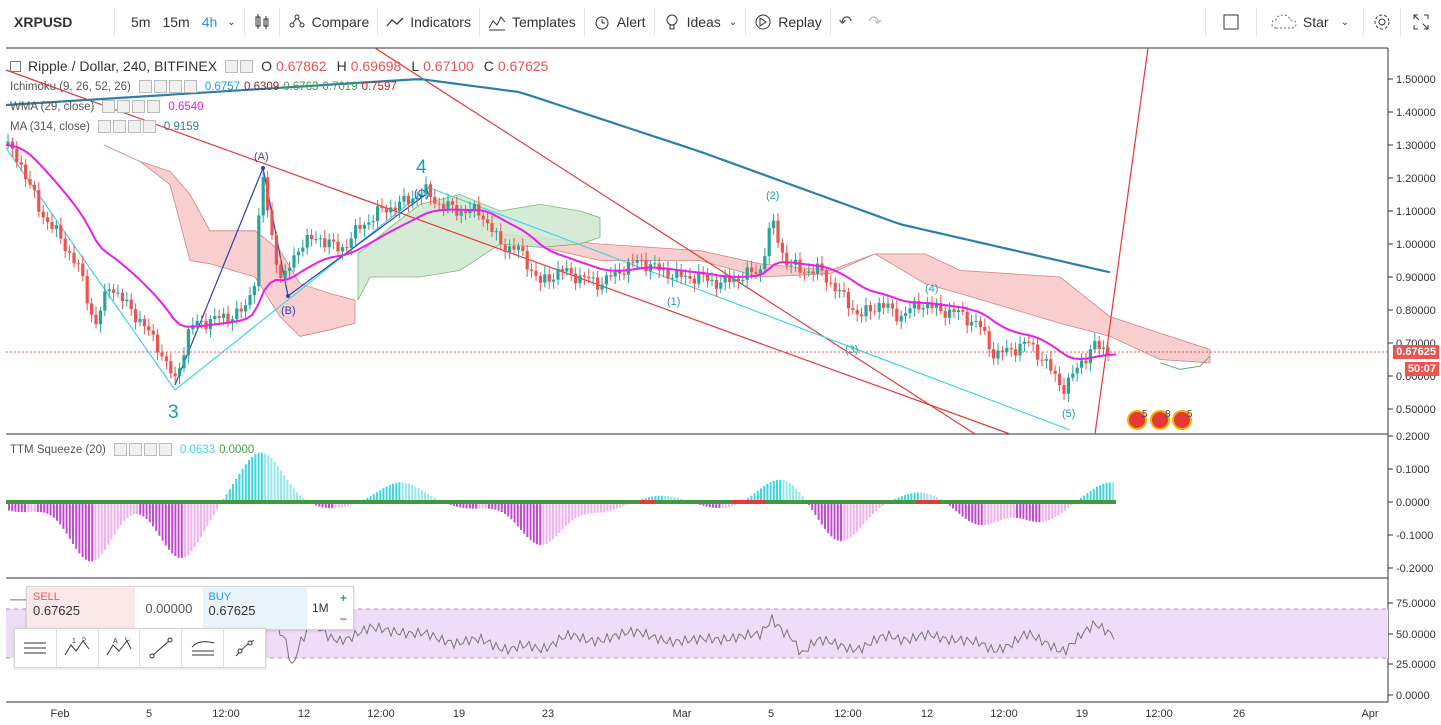  Describe the element at coordinates (845, 22) in the screenshot. I see `undo-button: ↶` at that location.